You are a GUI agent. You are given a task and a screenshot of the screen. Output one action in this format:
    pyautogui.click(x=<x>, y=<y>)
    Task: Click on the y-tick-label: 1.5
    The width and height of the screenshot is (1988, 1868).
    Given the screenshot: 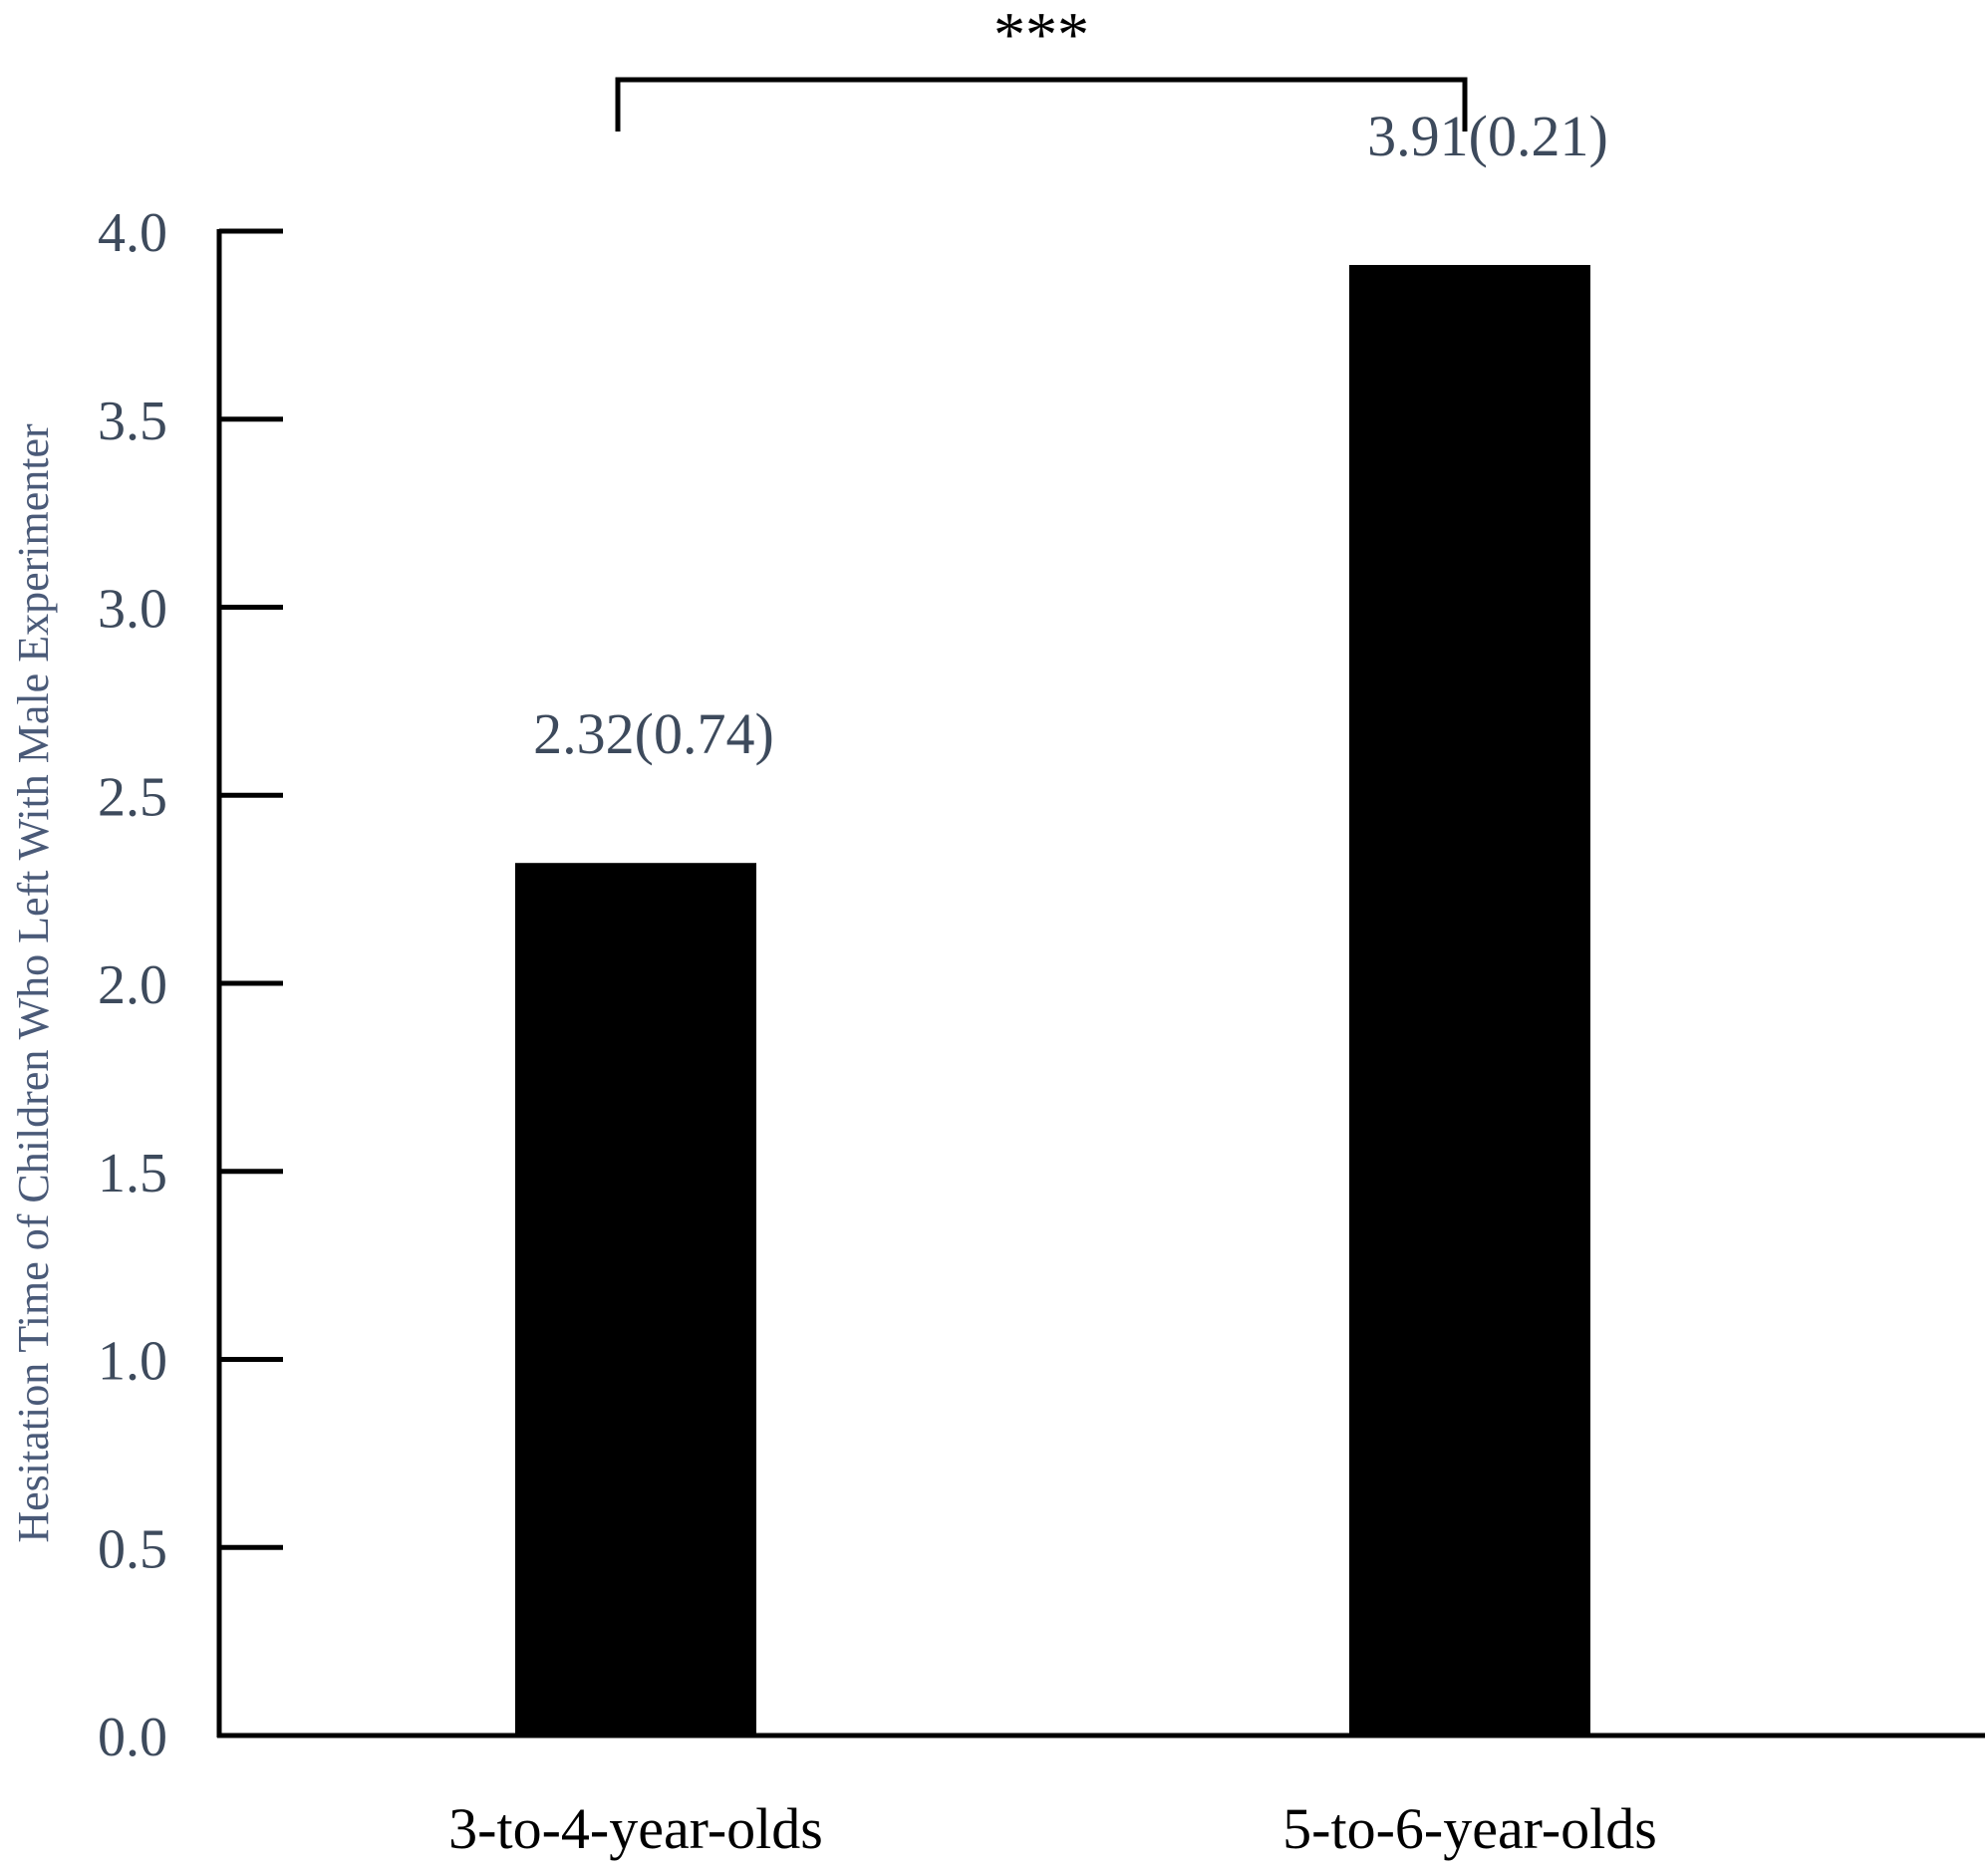 What is the action you would take?
    pyautogui.click(x=132, y=1173)
    